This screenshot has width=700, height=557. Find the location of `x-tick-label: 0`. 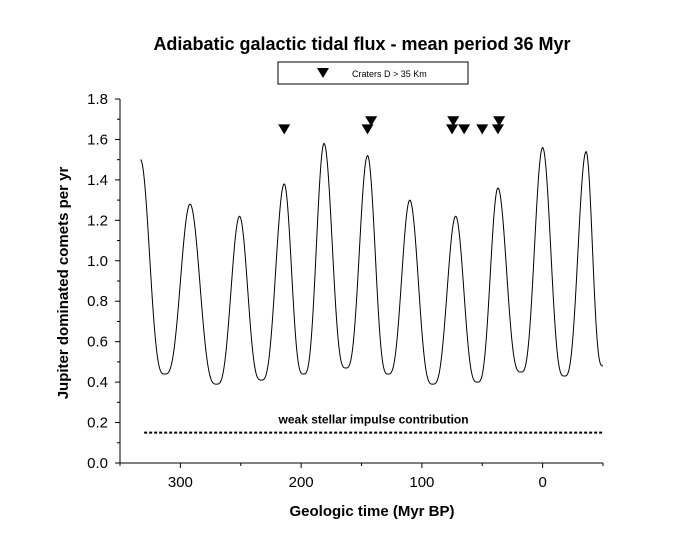

x-tick-label: 0 is located at coordinates (542, 482).